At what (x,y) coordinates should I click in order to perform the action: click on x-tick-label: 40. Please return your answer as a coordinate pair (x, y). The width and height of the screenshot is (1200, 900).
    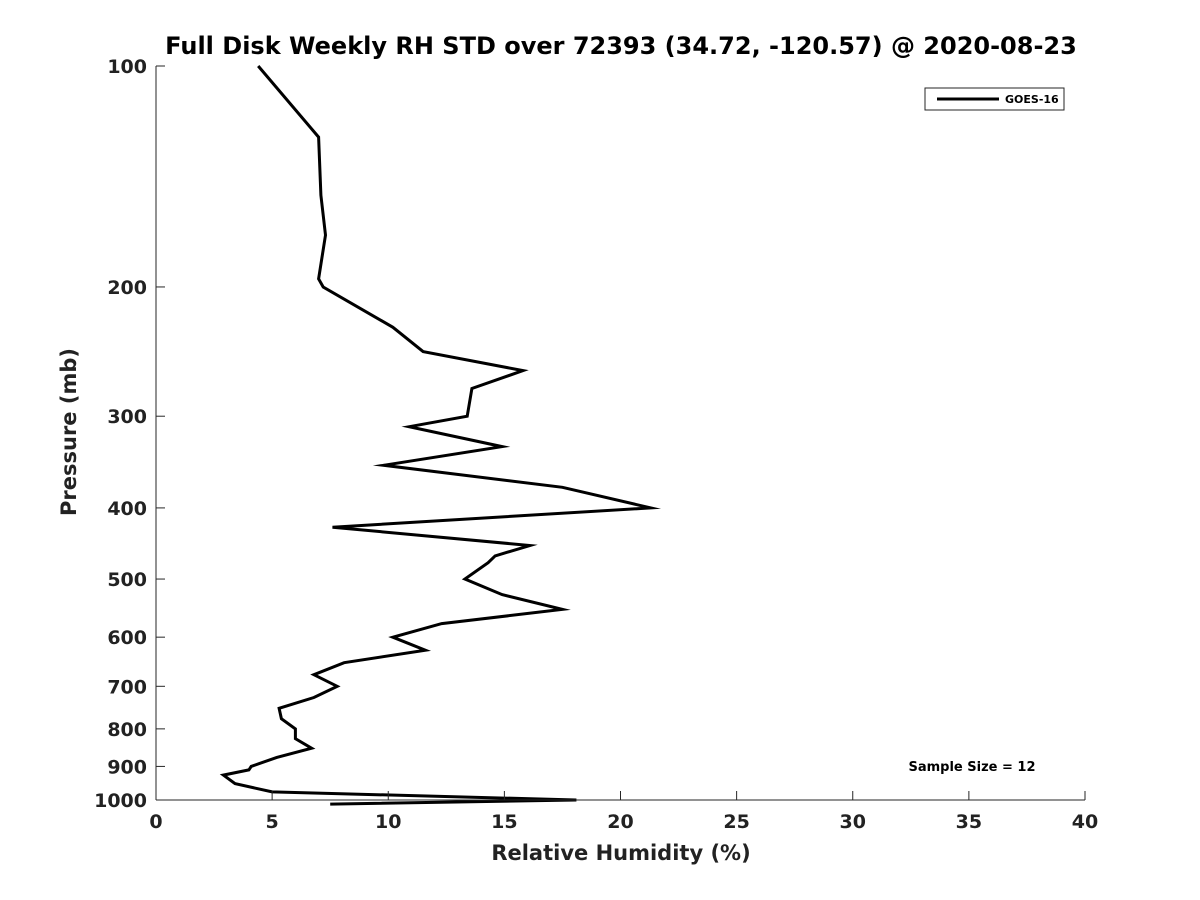
    Looking at the image, I should click on (1085, 822).